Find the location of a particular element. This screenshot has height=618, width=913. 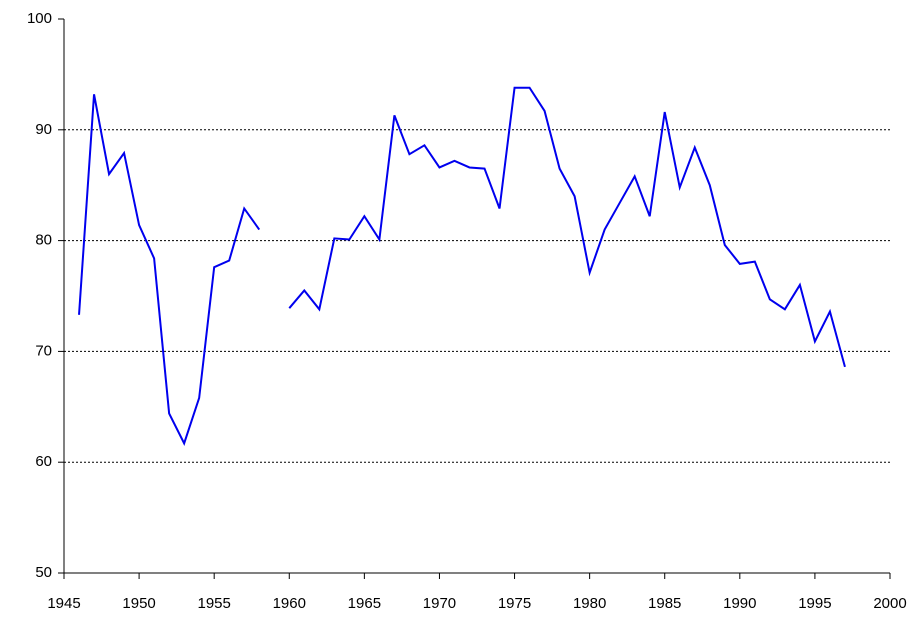

y-tick-label: 70 is located at coordinates (43, 350).